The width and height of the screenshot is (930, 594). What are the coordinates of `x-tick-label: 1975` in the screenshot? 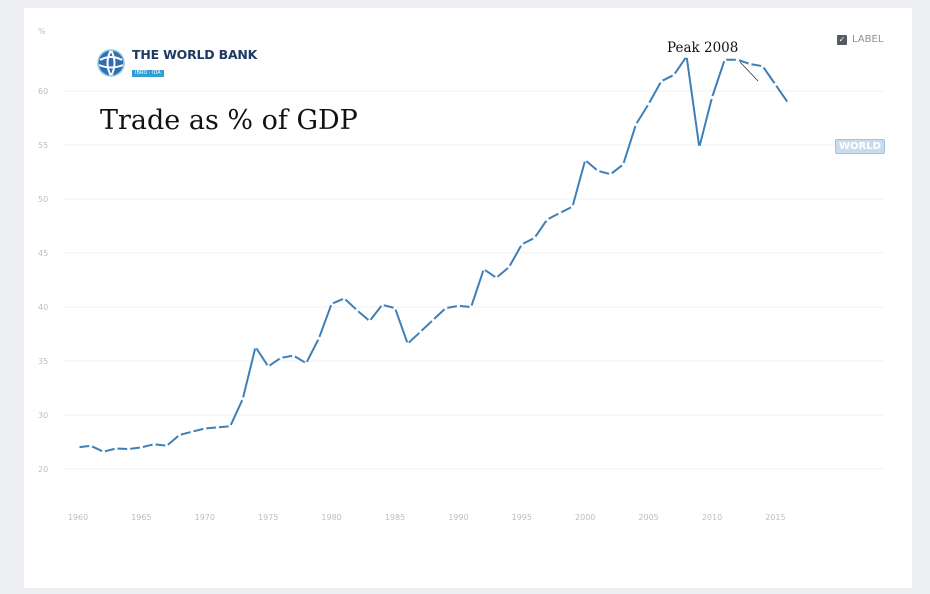 It's located at (268, 517).